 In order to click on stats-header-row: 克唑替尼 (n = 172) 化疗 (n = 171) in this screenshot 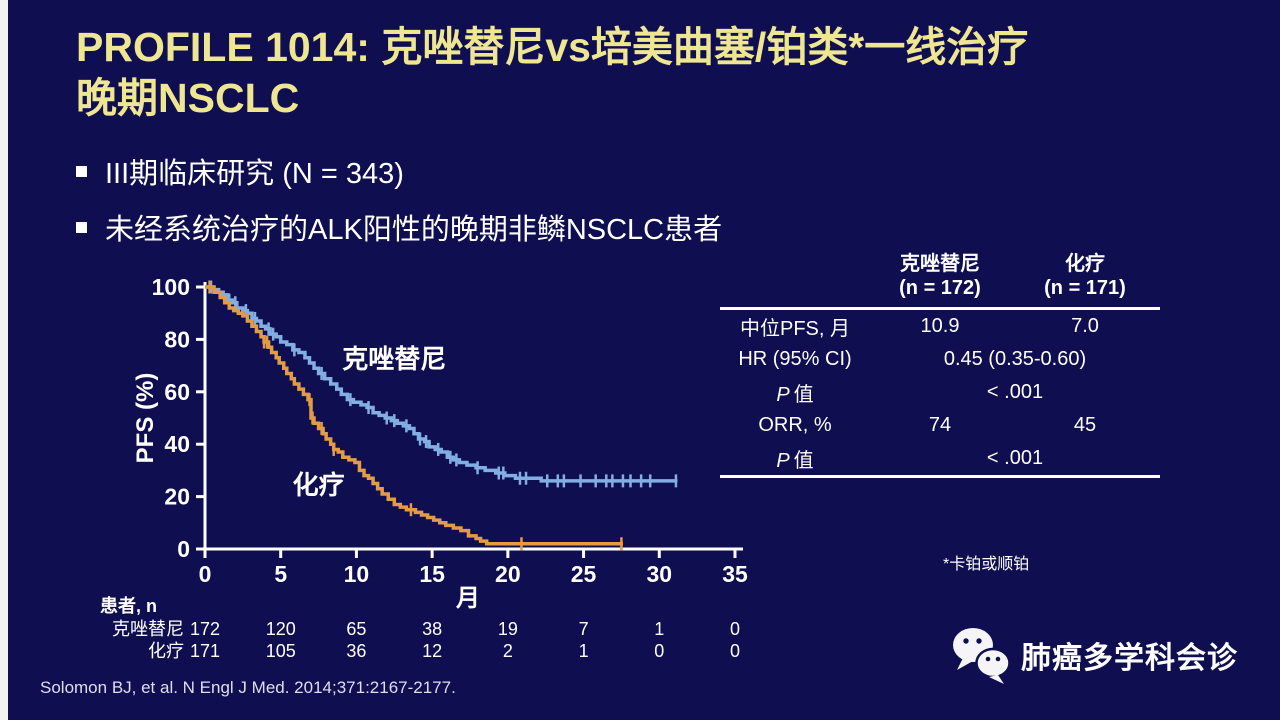, I will do `click(940, 279)`.